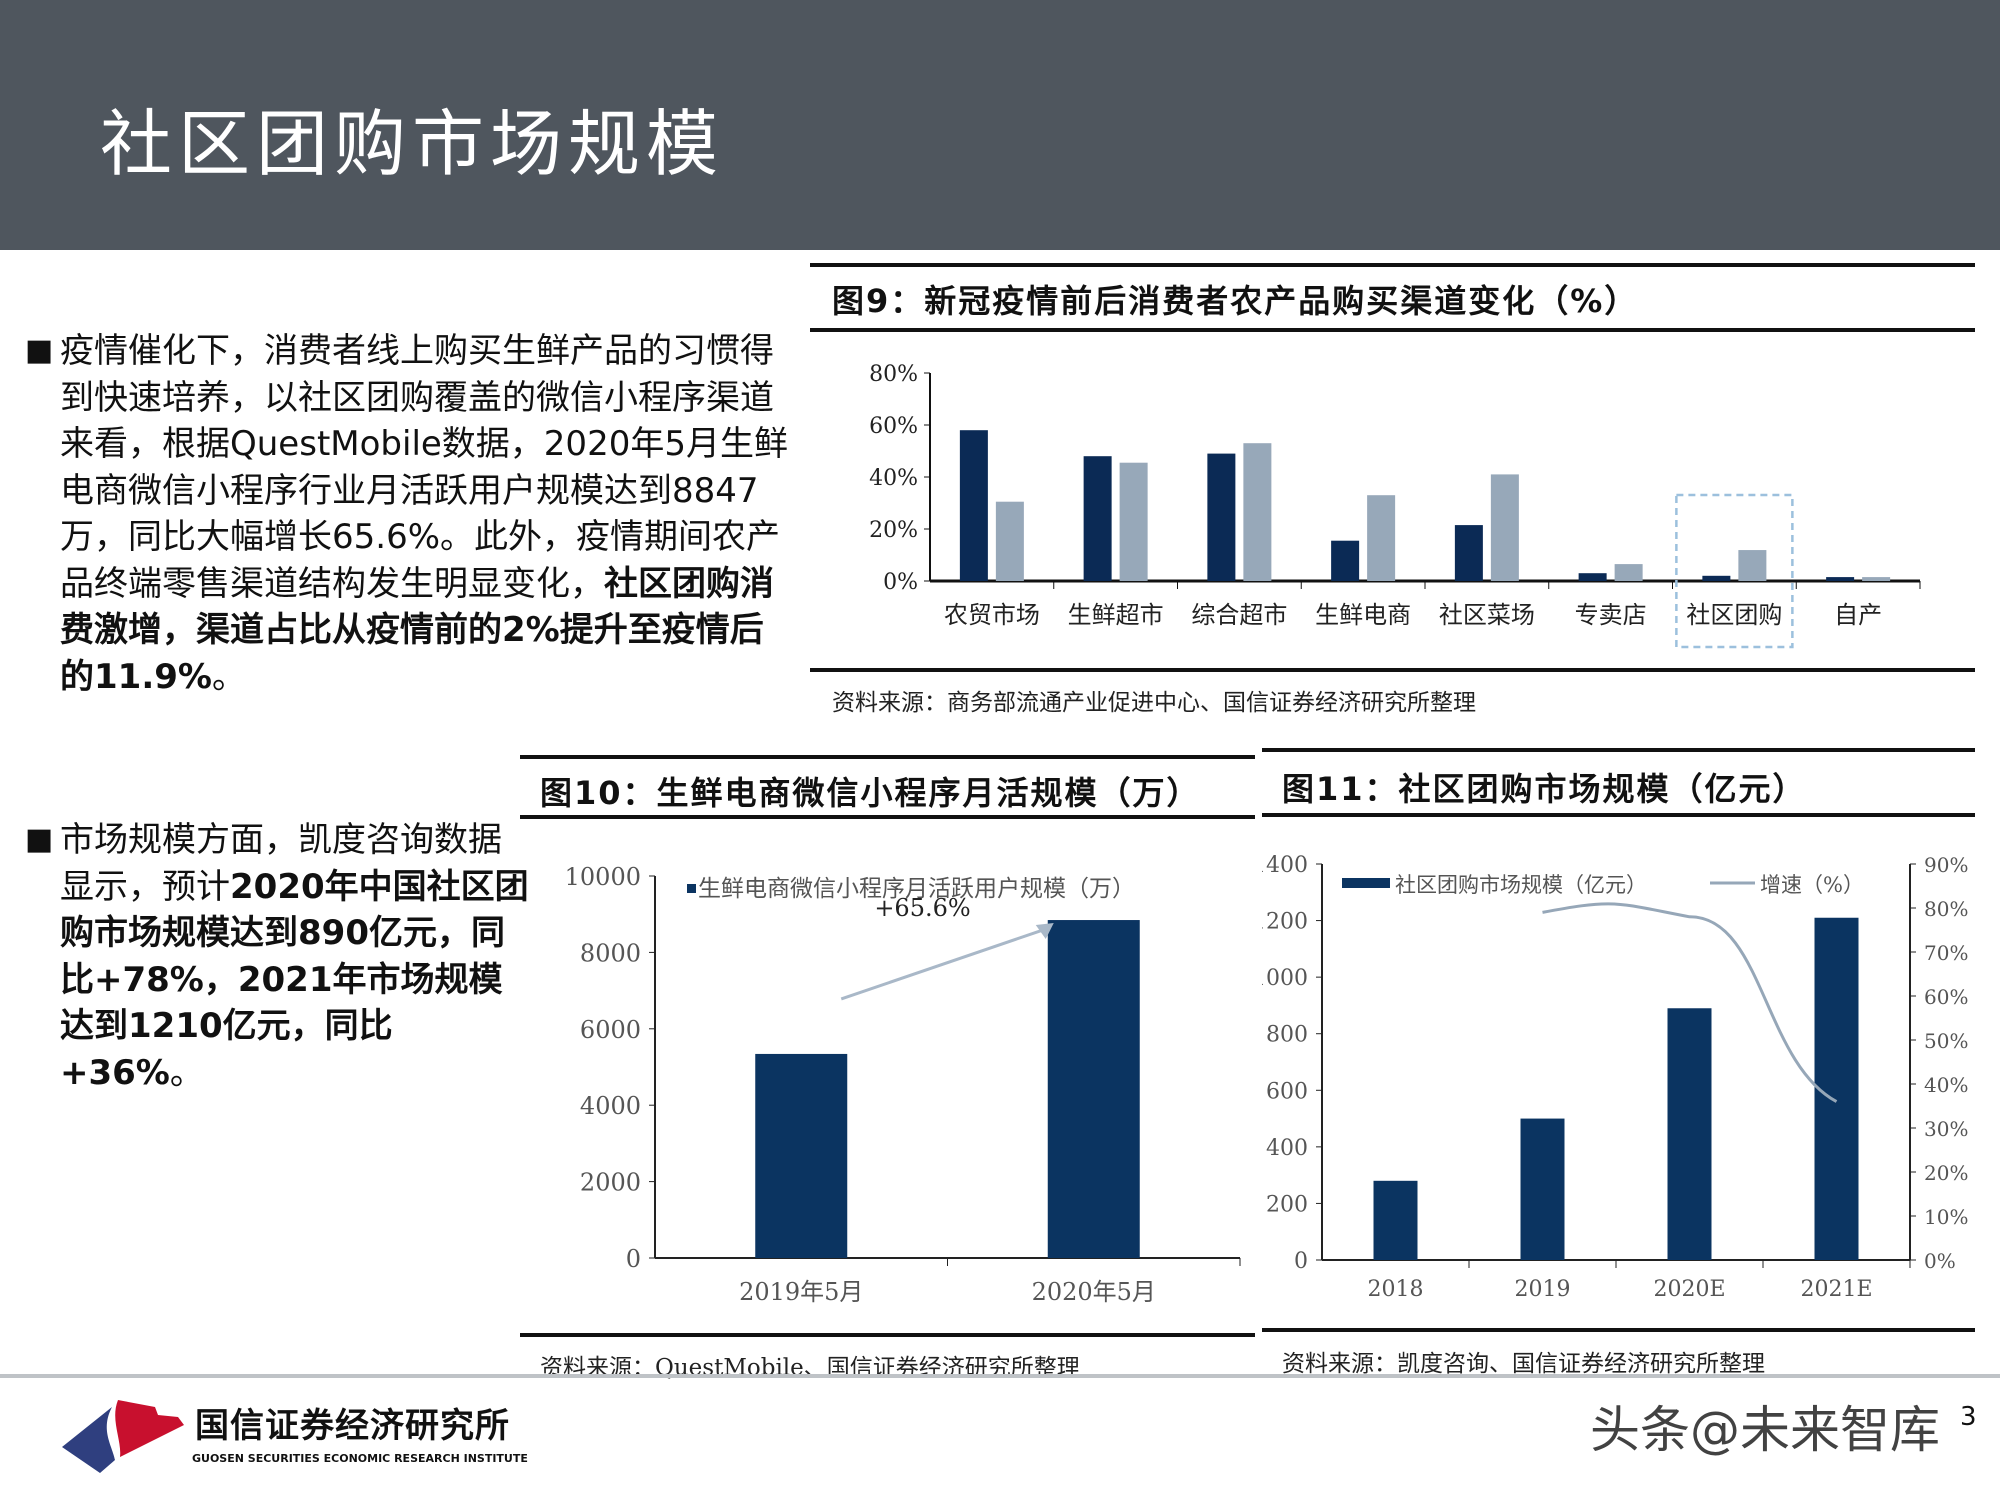 The image size is (2000, 1500). Describe the element at coordinates (1239, 615) in the screenshot. I see `x-tick-label: 综合超市` at that location.